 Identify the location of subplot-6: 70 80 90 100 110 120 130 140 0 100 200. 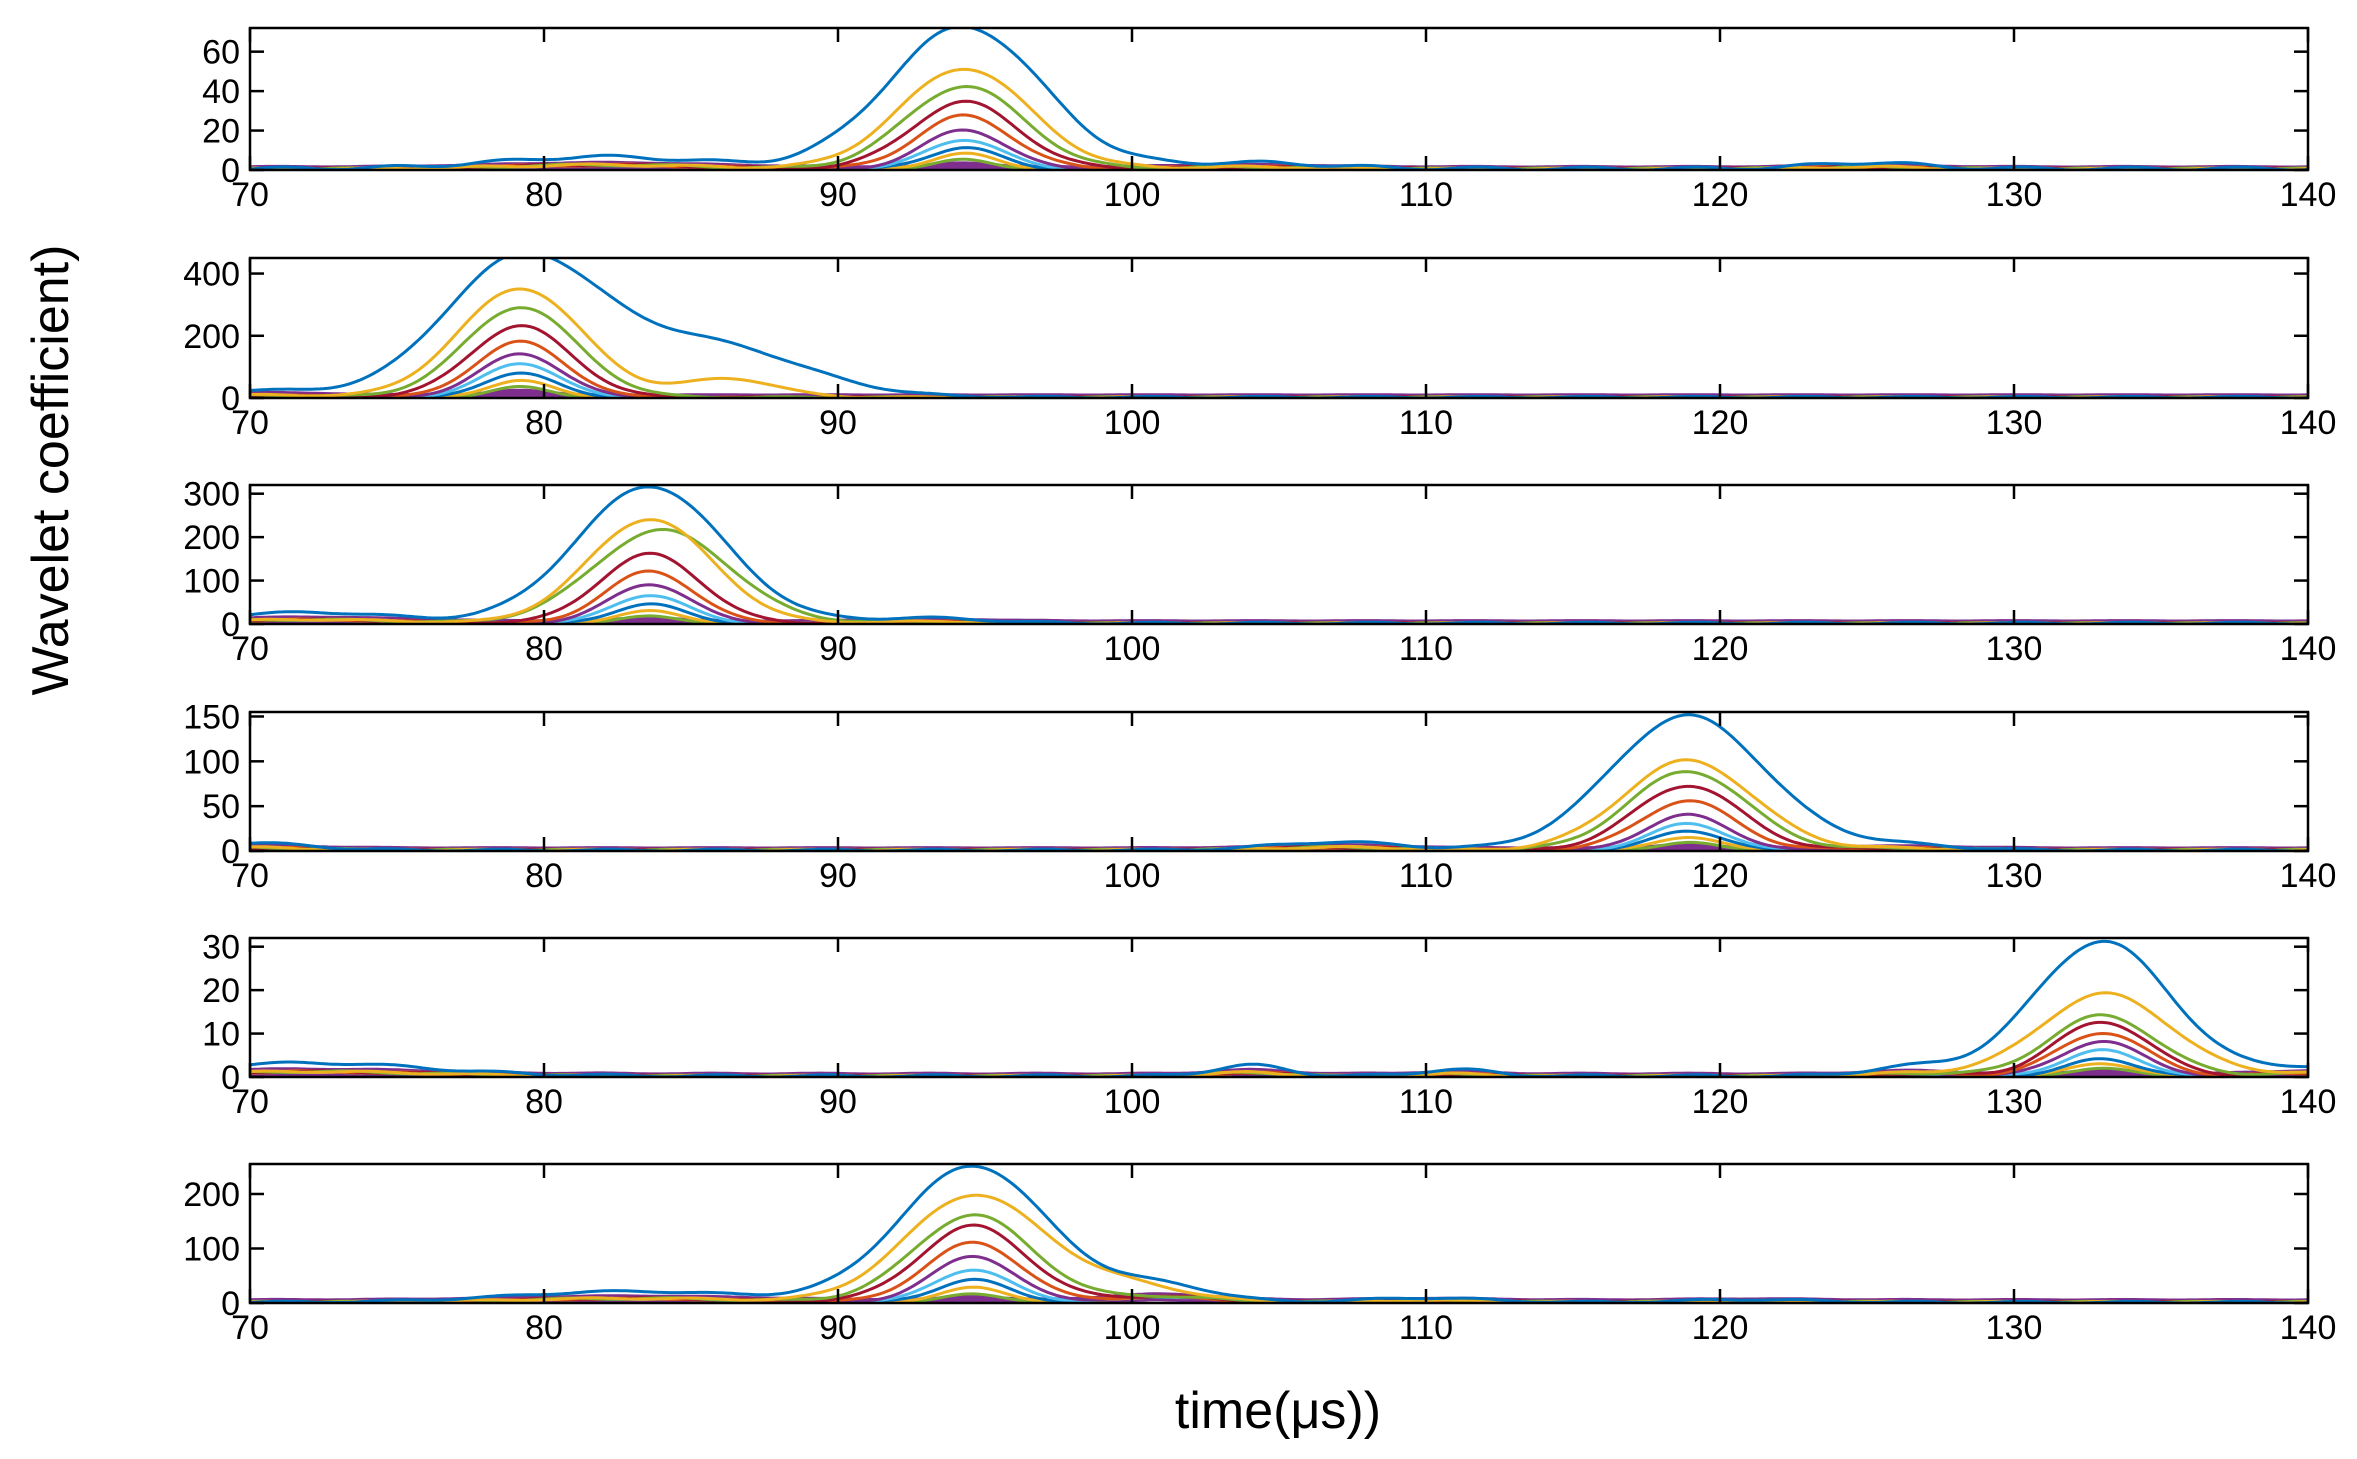
(1260, 1254).